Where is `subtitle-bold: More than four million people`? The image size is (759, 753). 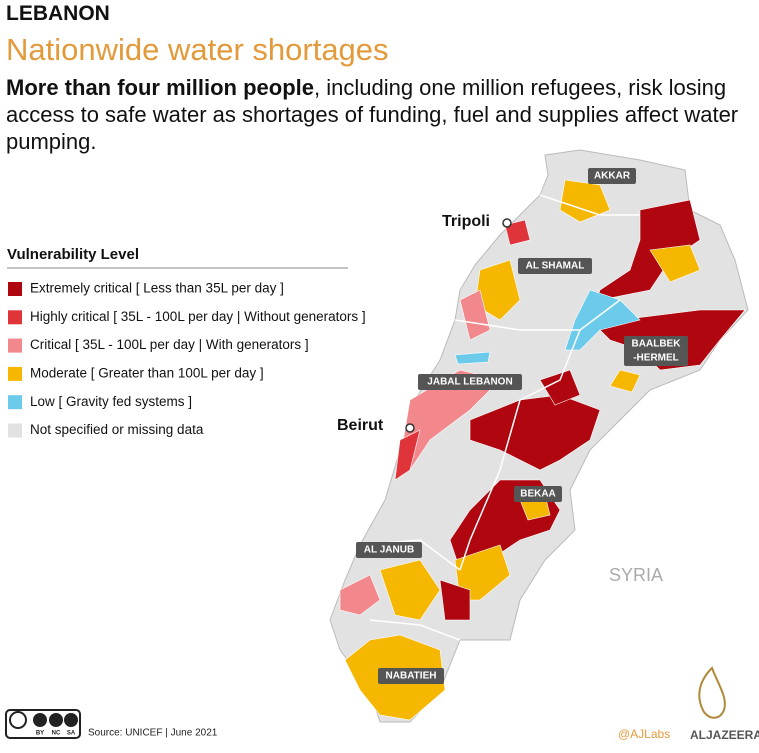 subtitle-bold: More than four million people is located at coordinates (160, 87).